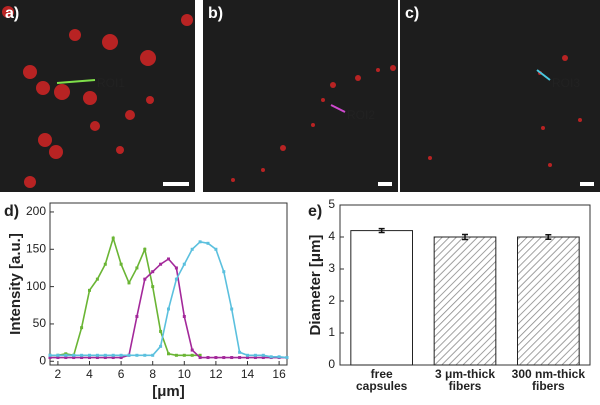 The height and width of the screenshot is (405, 600). Describe the element at coordinates (315, 285) in the screenshot. I see `y-axis-label: Diameter [μm]` at that location.